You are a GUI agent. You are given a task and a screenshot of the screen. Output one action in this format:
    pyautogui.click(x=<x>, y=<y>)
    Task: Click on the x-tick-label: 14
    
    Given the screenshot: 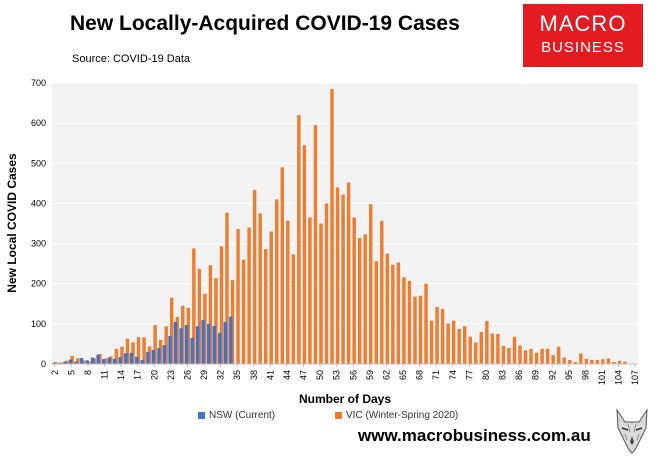 What is the action you would take?
    pyautogui.click(x=121, y=375)
    